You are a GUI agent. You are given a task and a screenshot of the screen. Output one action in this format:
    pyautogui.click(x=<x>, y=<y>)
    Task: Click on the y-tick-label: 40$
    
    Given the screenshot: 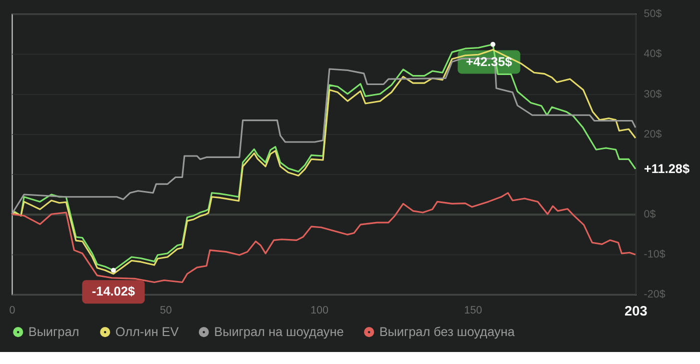 What is the action you would take?
    pyautogui.click(x=653, y=54)
    